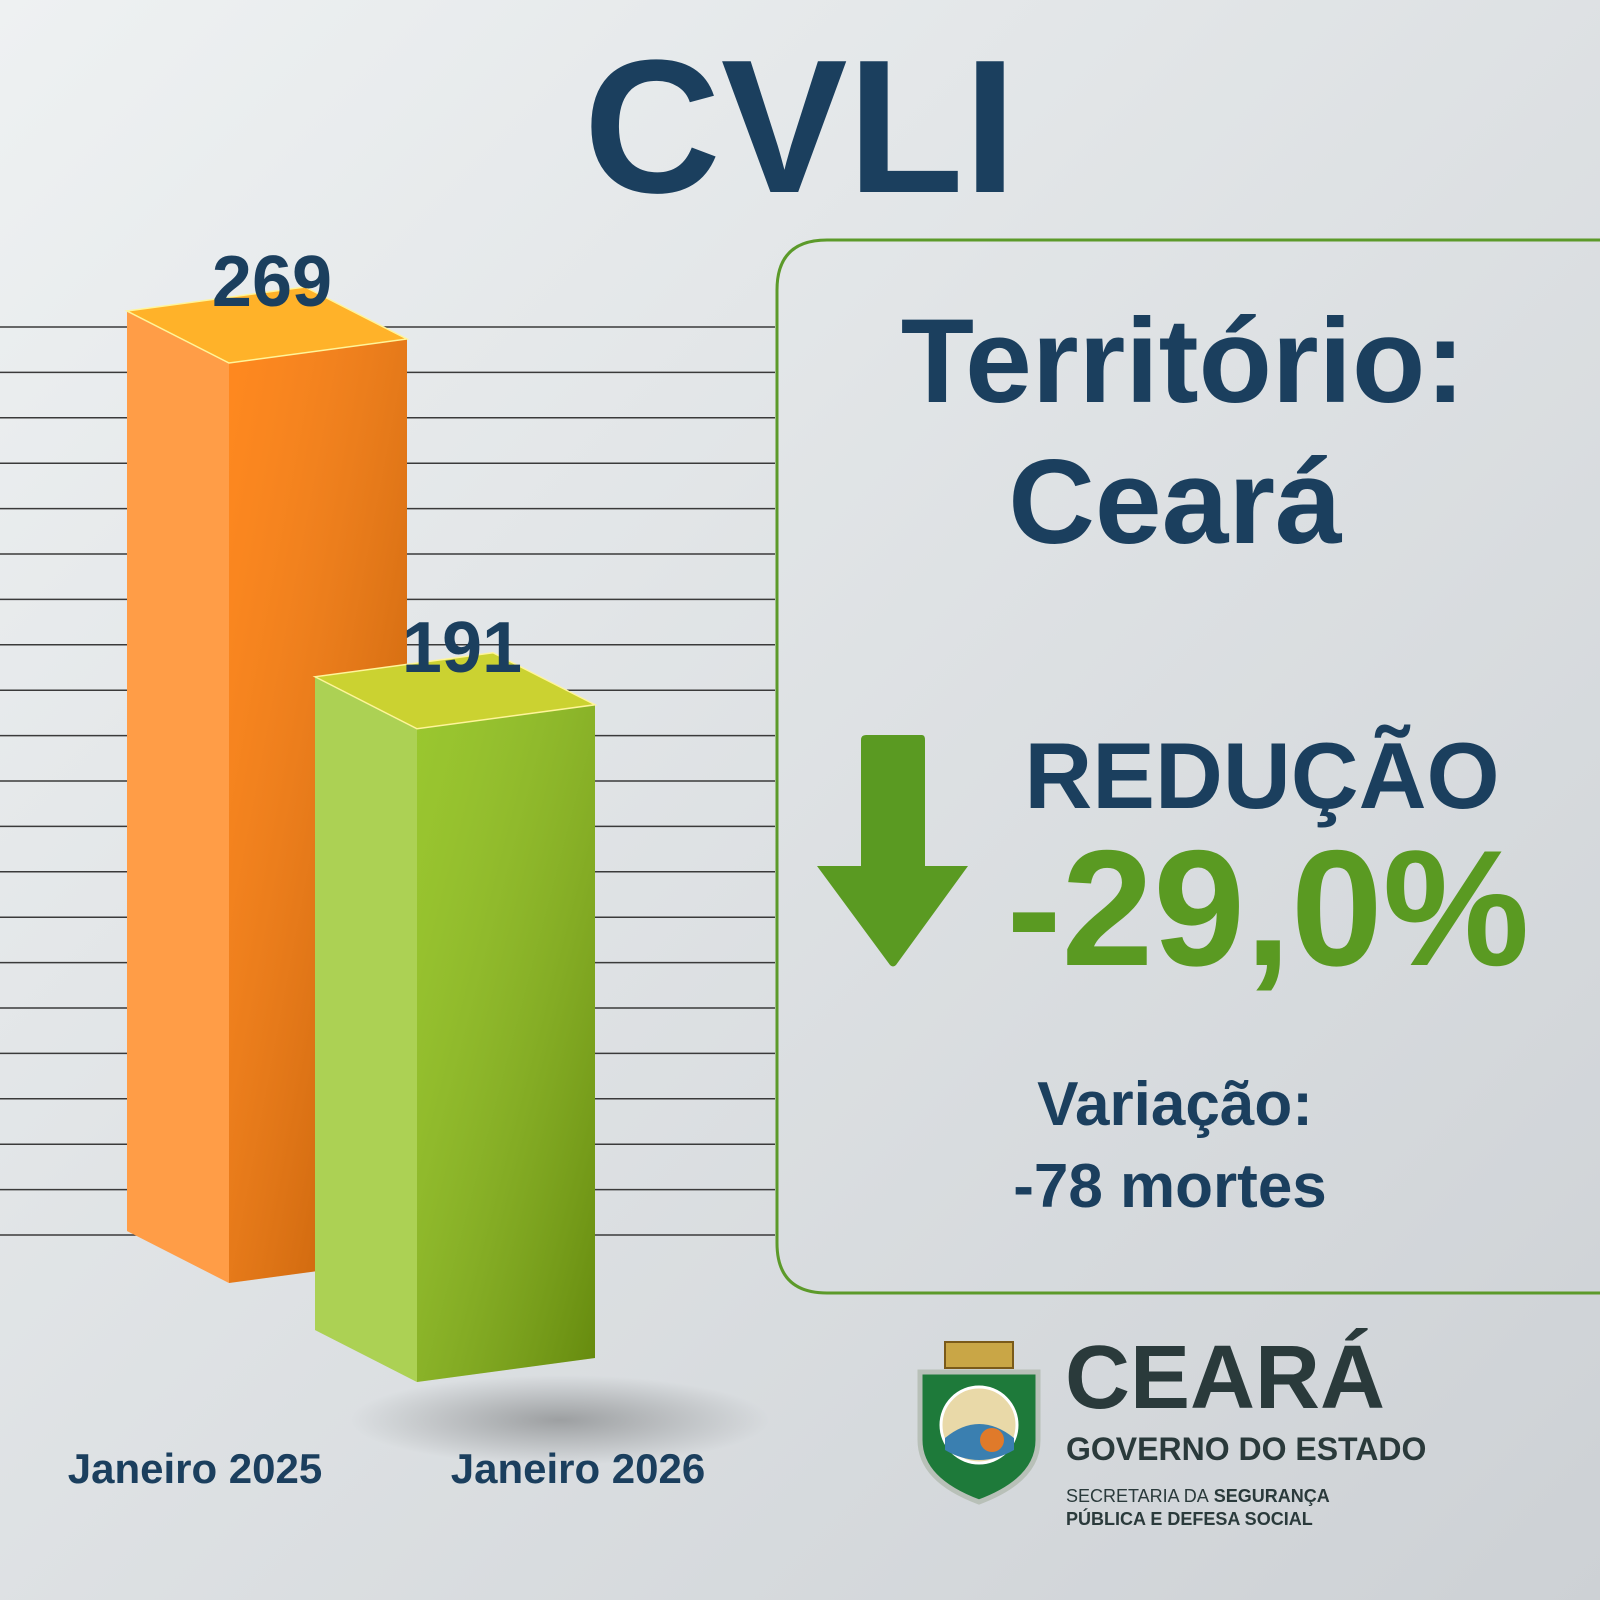 Image resolution: width=1600 pixels, height=1600 pixels. I want to click on value-label: 269, so click(272, 282).